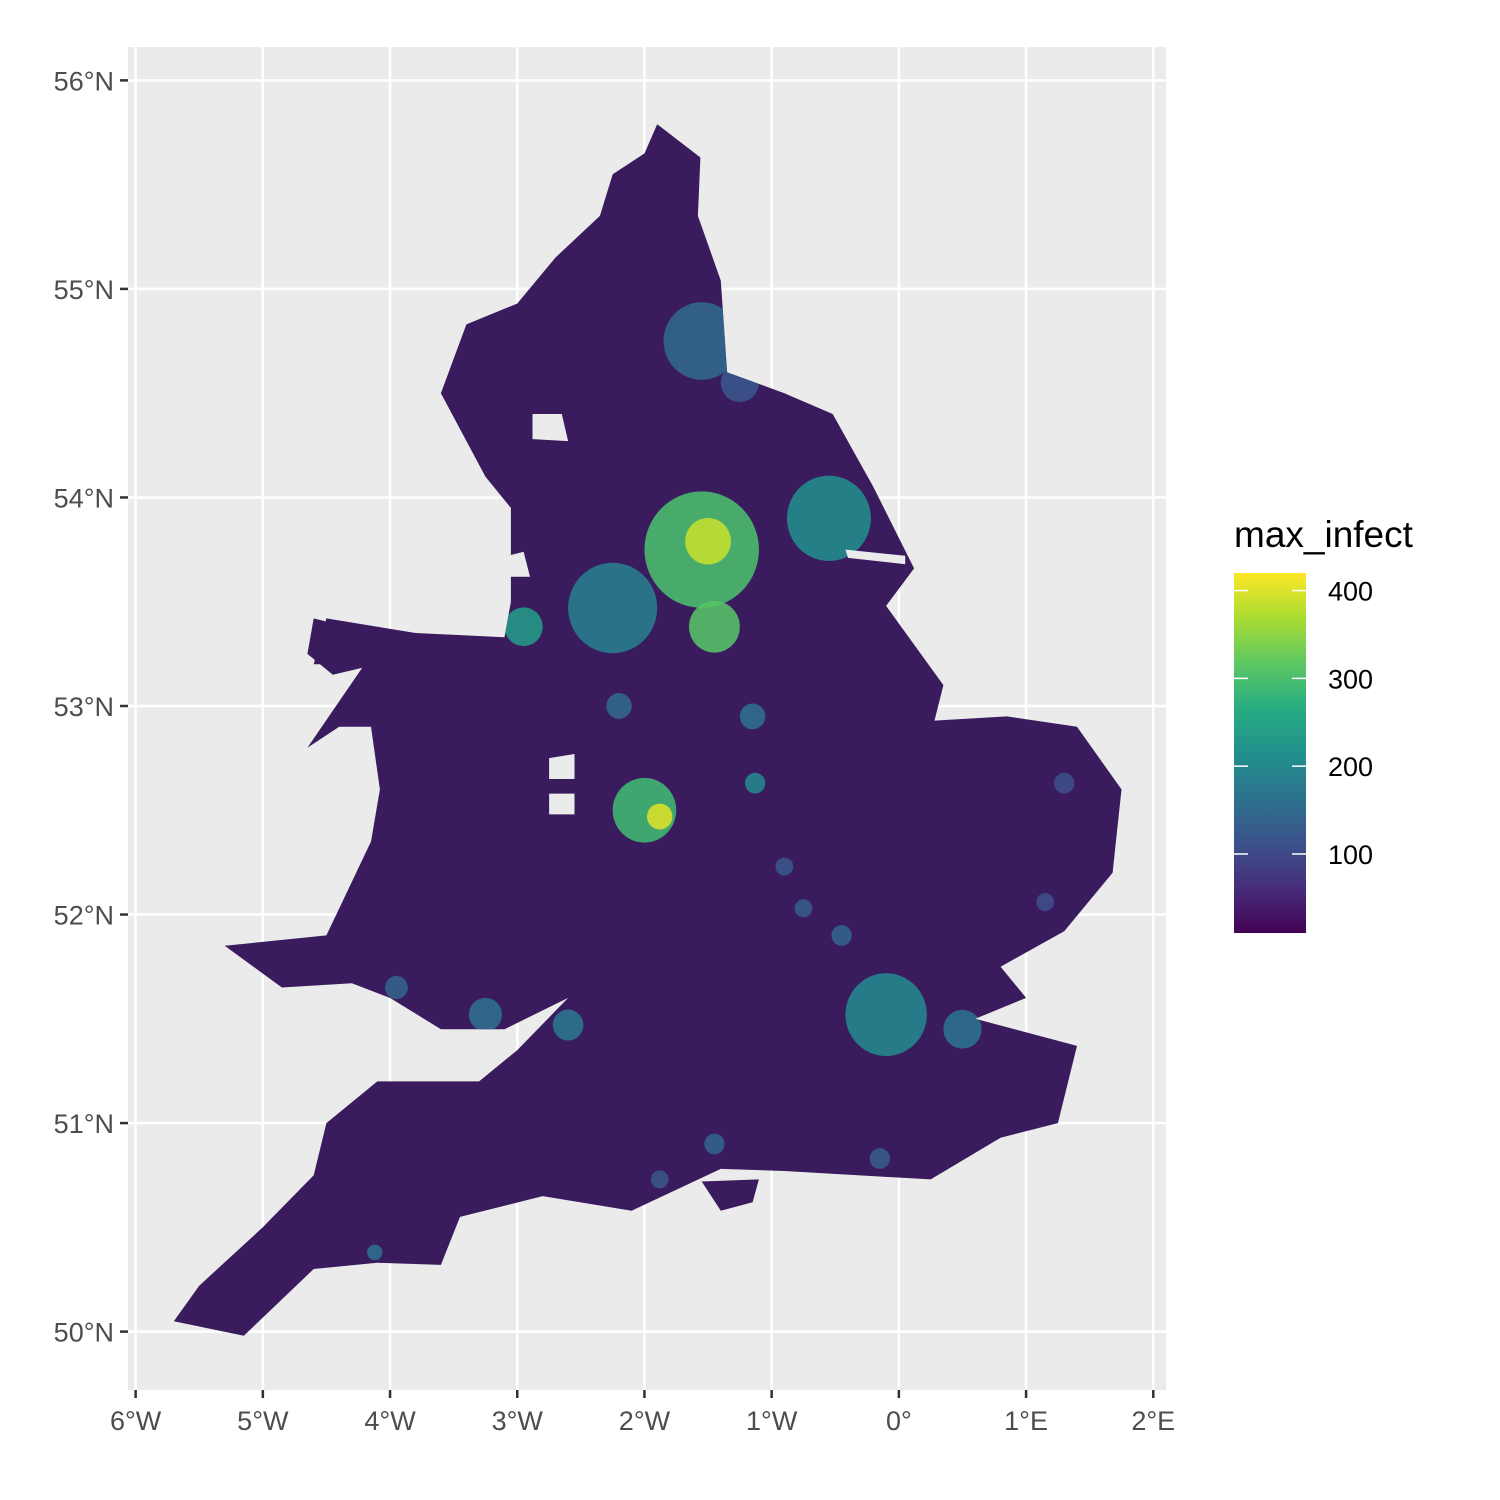 Image resolution: width=1500 pixels, height=1500 pixels. I want to click on hotspot-ipswich, so click(1045, 902).